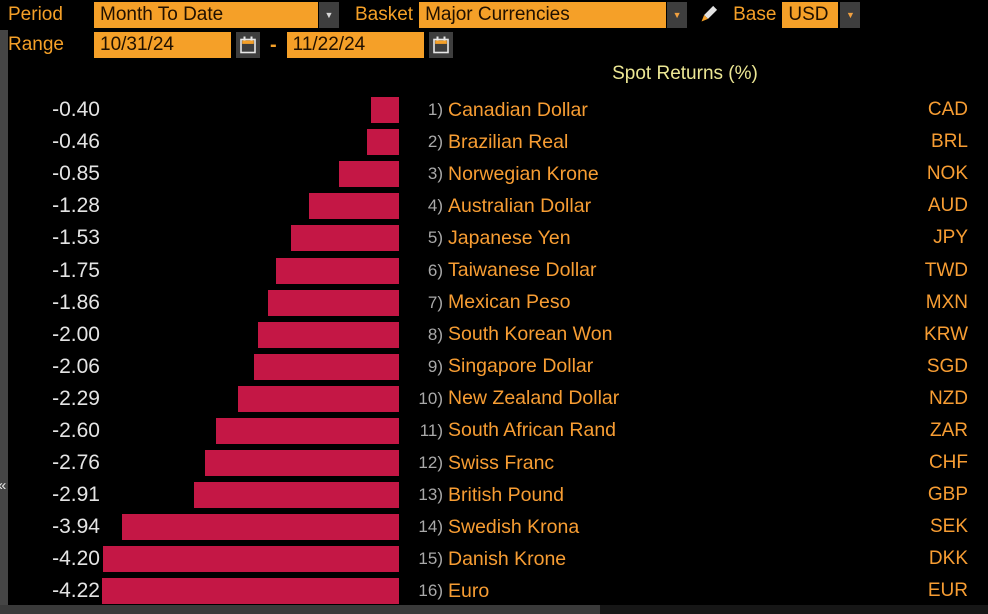 The image size is (988, 614). What do you see at coordinates (946, 302) in the screenshot?
I see `currency-code: MXN` at bounding box center [946, 302].